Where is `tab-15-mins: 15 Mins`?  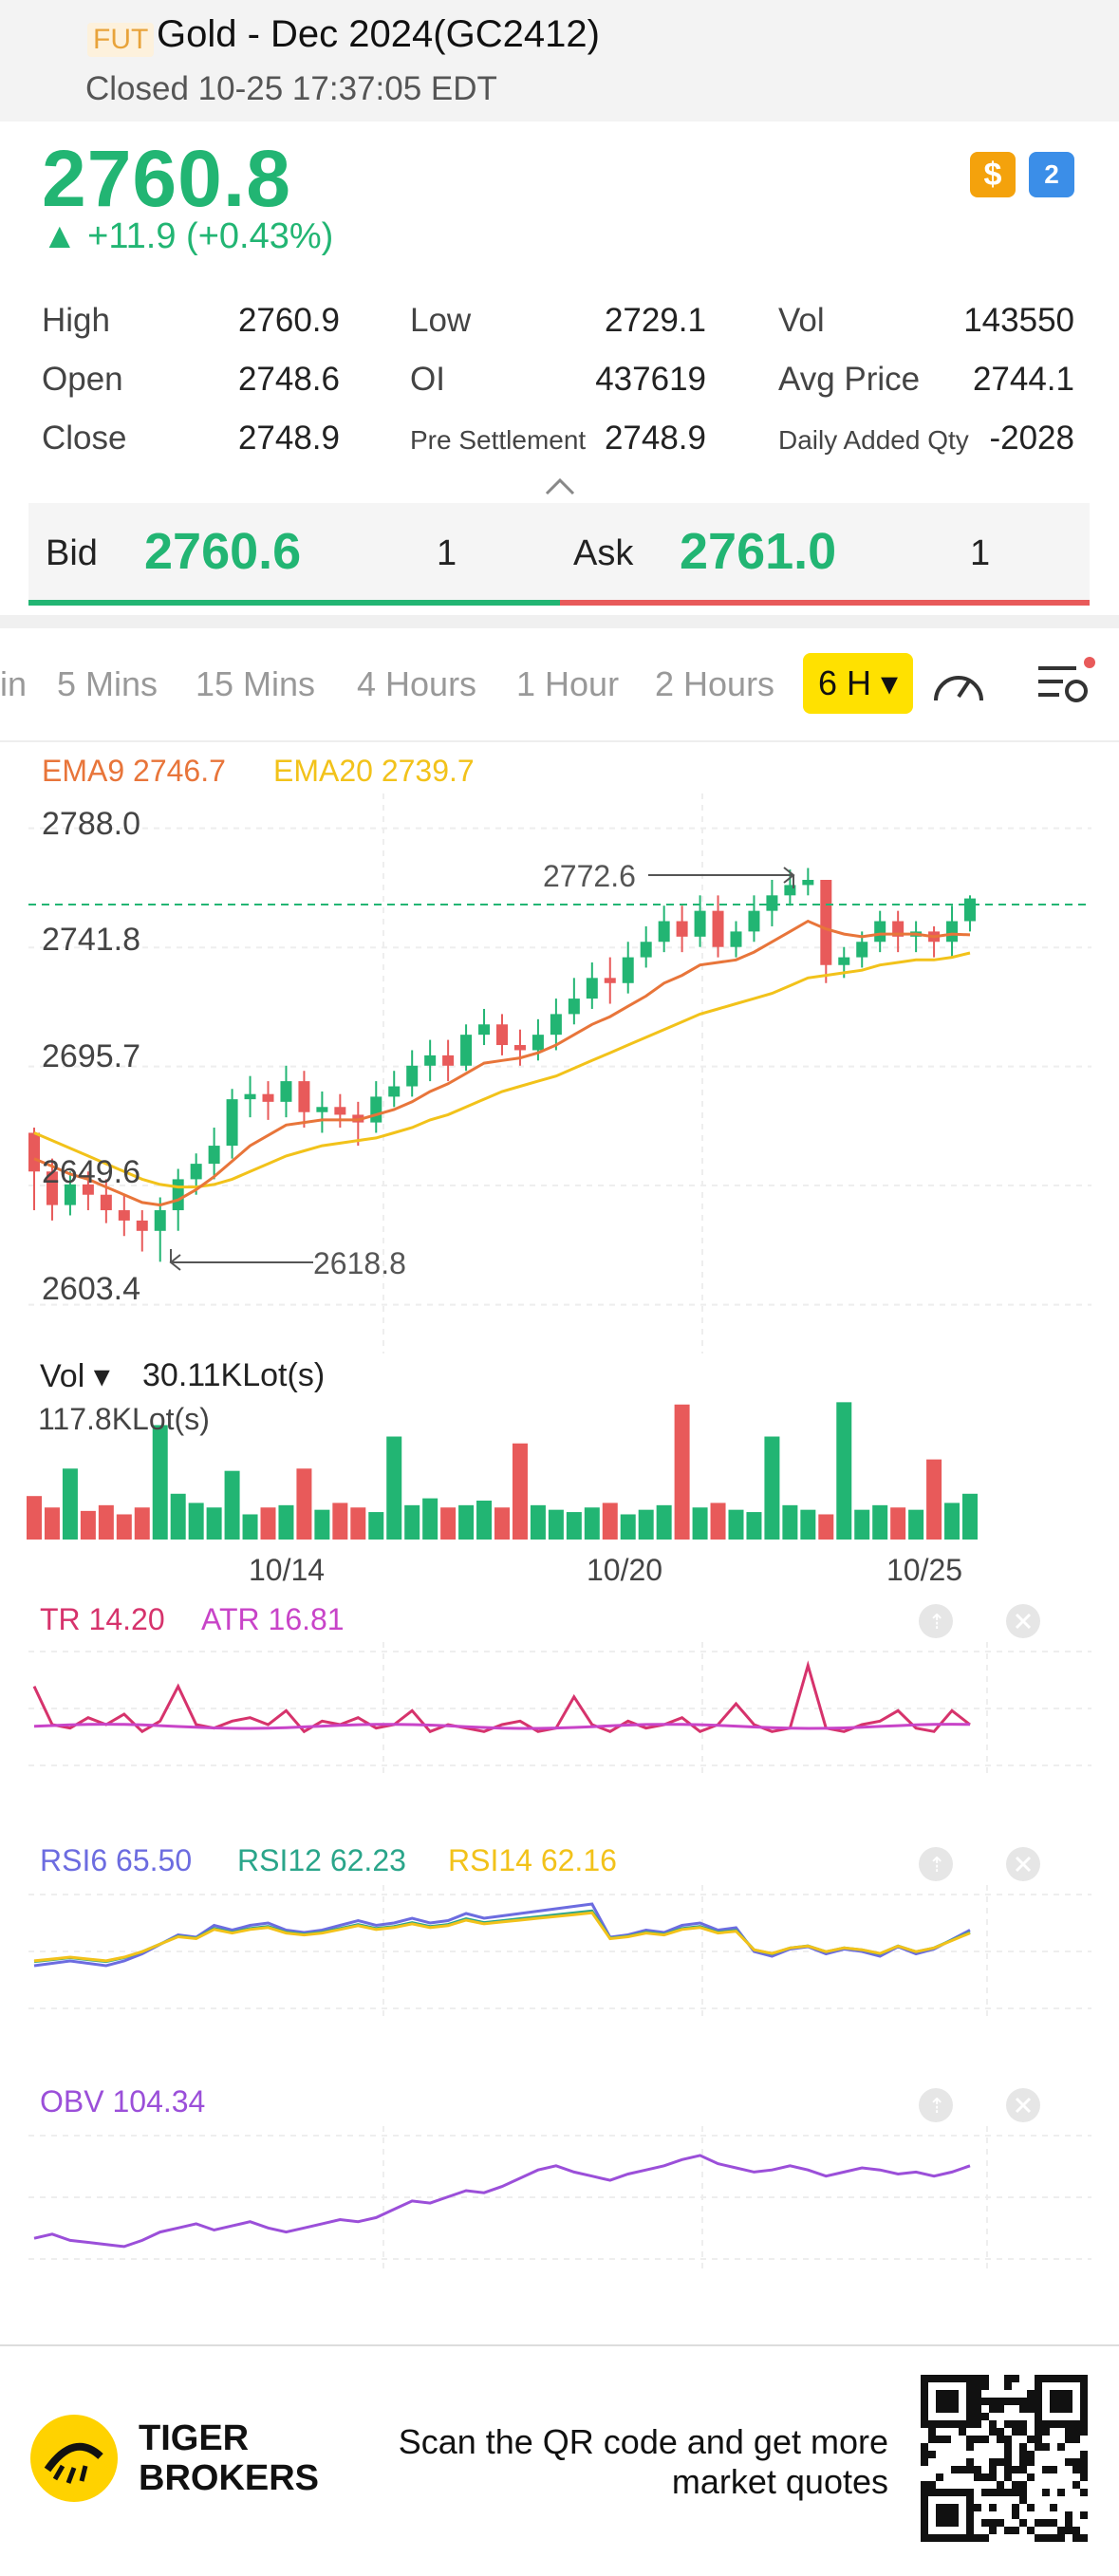 tab-15-mins: 15 Mins is located at coordinates (256, 683).